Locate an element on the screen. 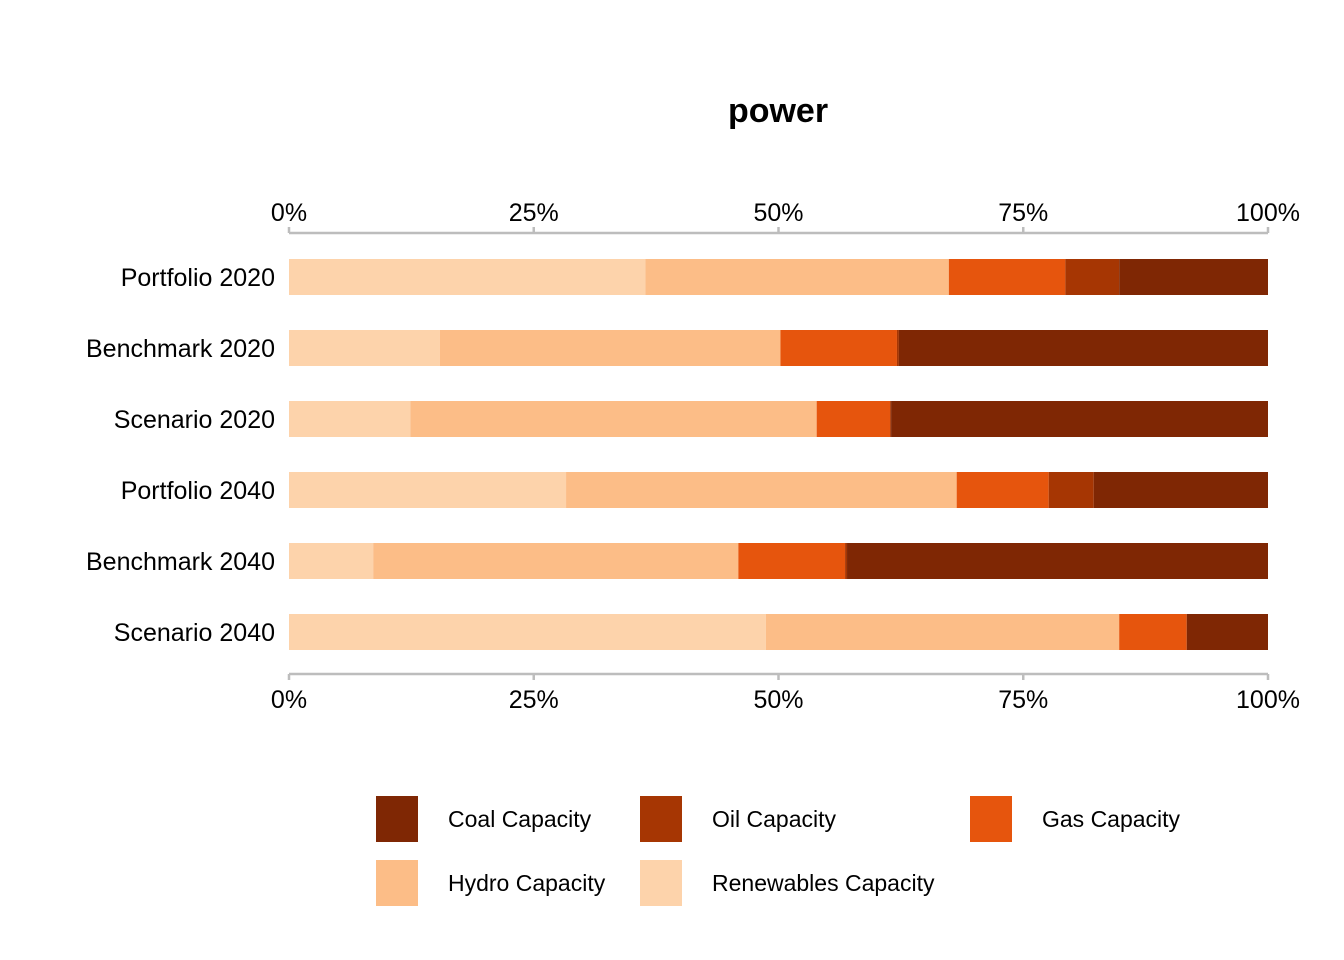 This screenshot has height=960, width=1344. category-label: Benchmark 2020 is located at coordinates (180, 349).